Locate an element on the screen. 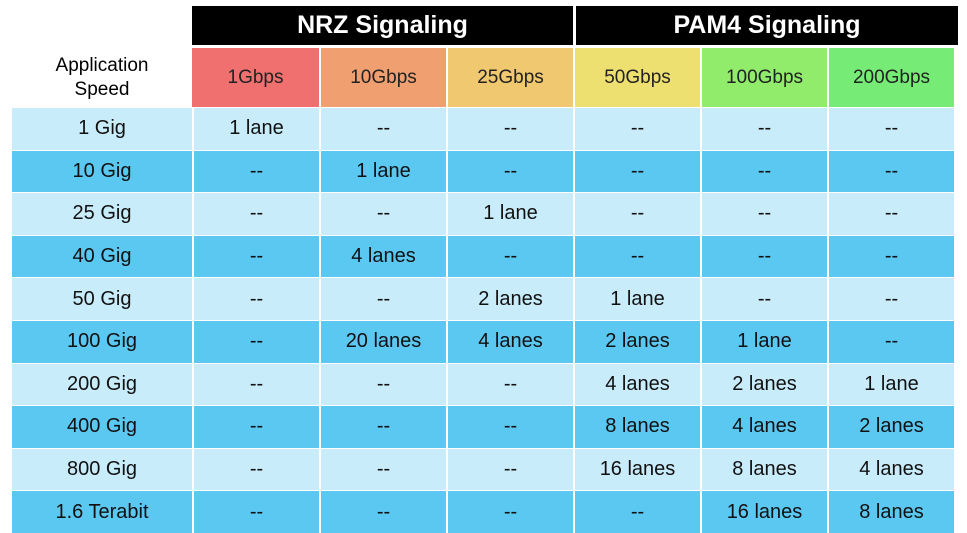 The image size is (967, 533). pam4-signaling-header: PAM4 Signaling is located at coordinates (767, 25).